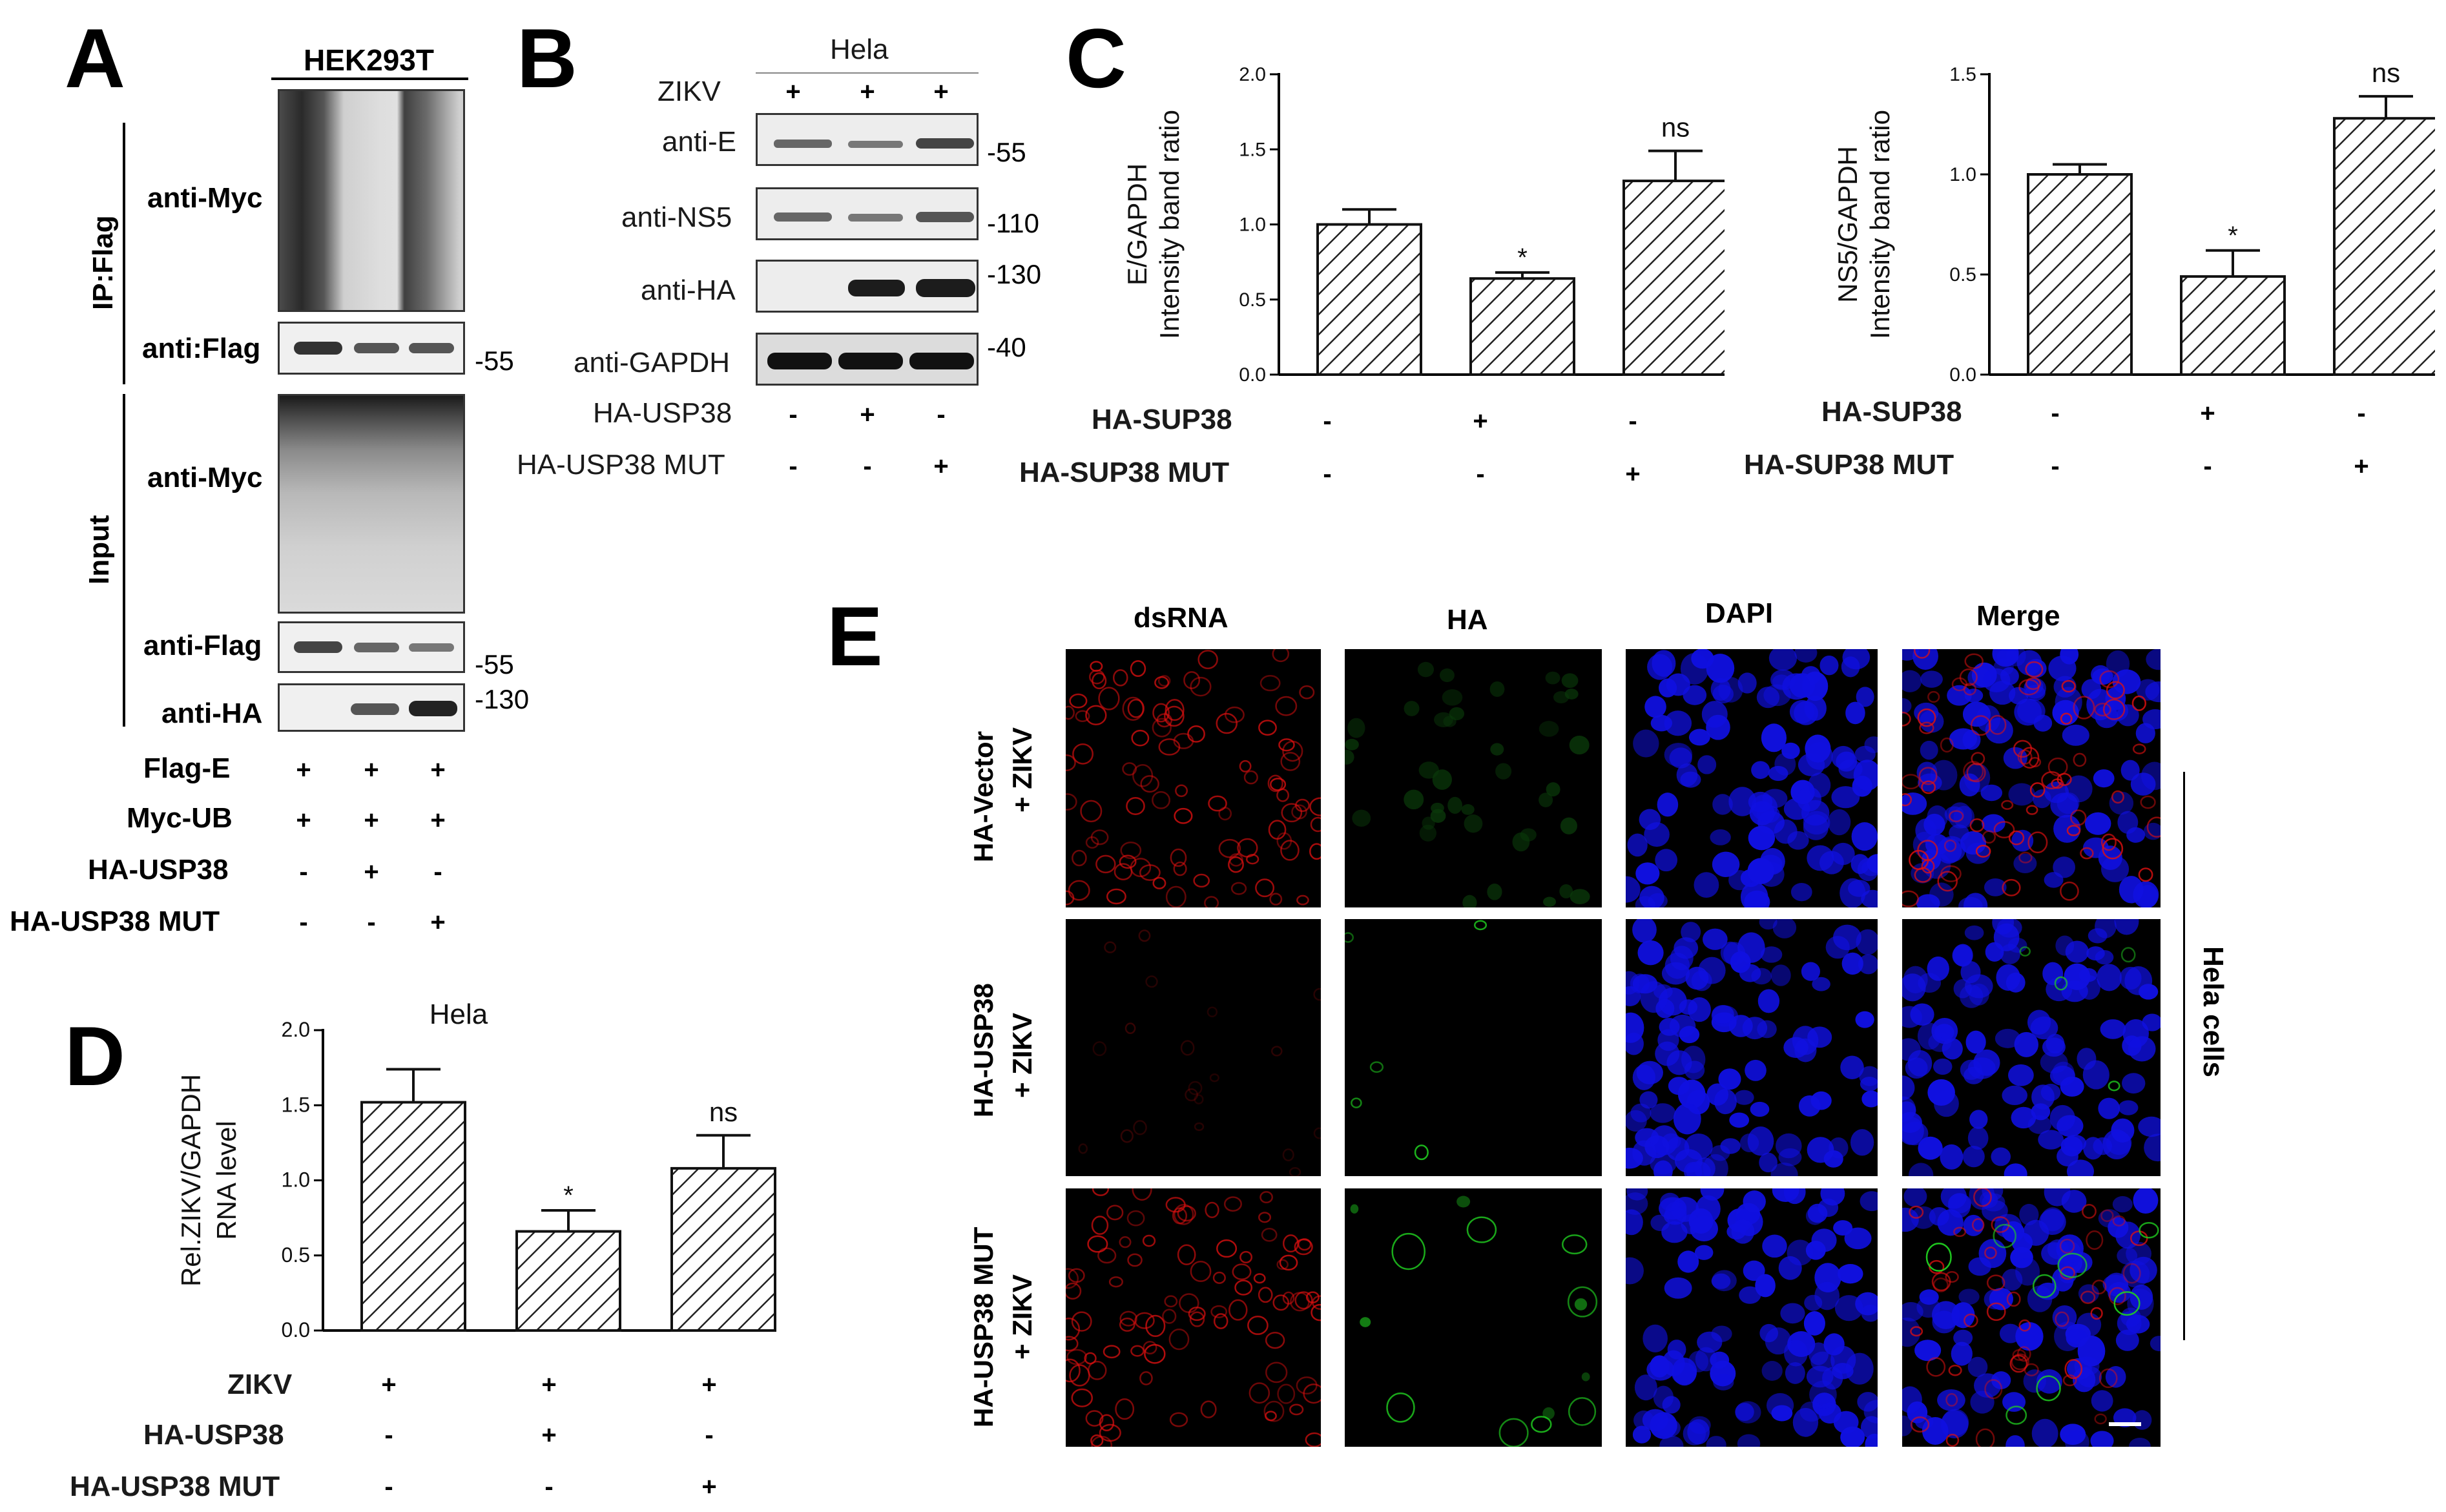  I want to click on micrograph-vector-merge, so click(2032, 778).